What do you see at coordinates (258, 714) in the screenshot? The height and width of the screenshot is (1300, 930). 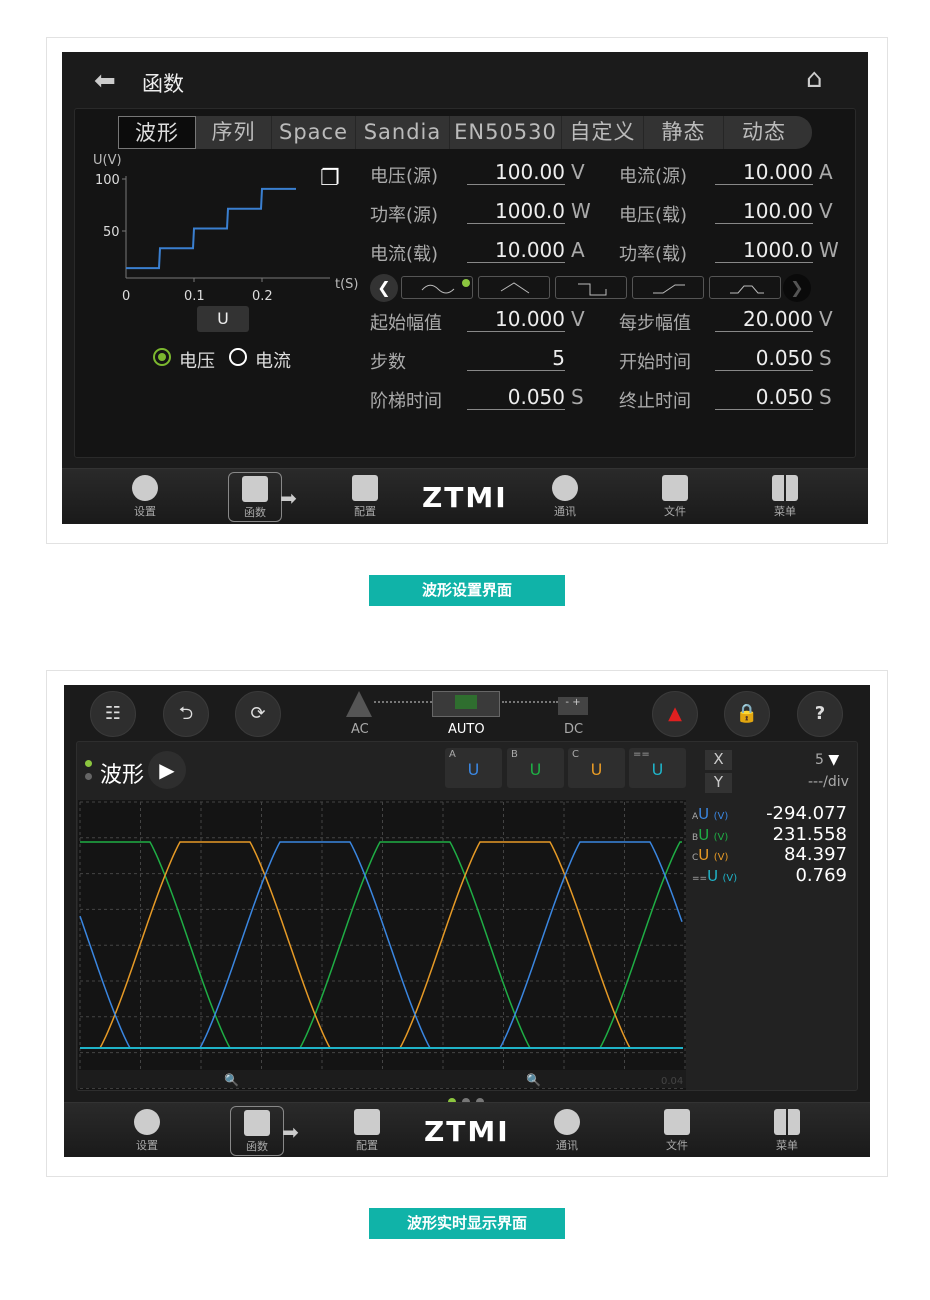 I see `sync-icon: ⟳` at bounding box center [258, 714].